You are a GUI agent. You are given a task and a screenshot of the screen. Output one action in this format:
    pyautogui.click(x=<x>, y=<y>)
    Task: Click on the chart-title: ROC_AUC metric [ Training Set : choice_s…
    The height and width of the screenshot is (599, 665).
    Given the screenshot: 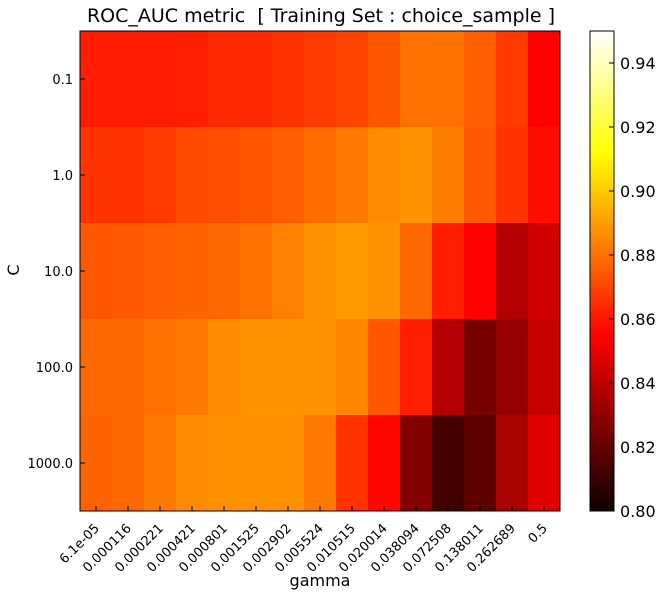 What is the action you would take?
    pyautogui.click(x=321, y=16)
    